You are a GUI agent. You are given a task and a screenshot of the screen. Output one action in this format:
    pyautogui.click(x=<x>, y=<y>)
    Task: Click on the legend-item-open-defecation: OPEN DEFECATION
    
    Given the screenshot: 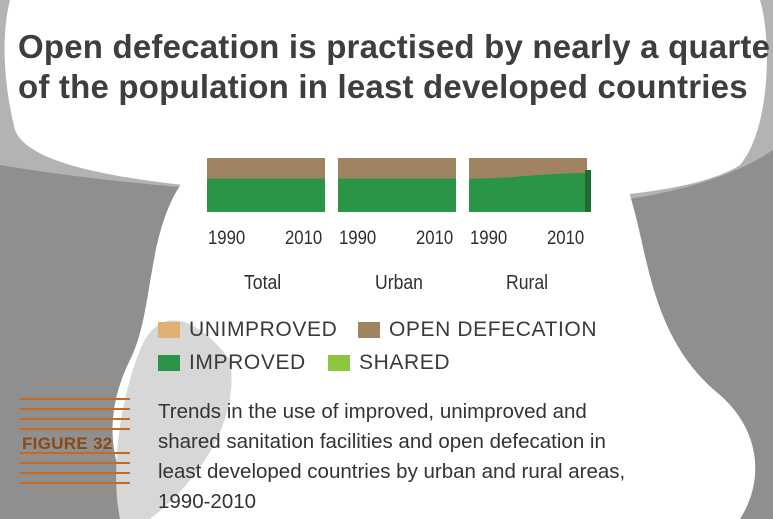 What is the action you would take?
    pyautogui.click(x=477, y=330)
    